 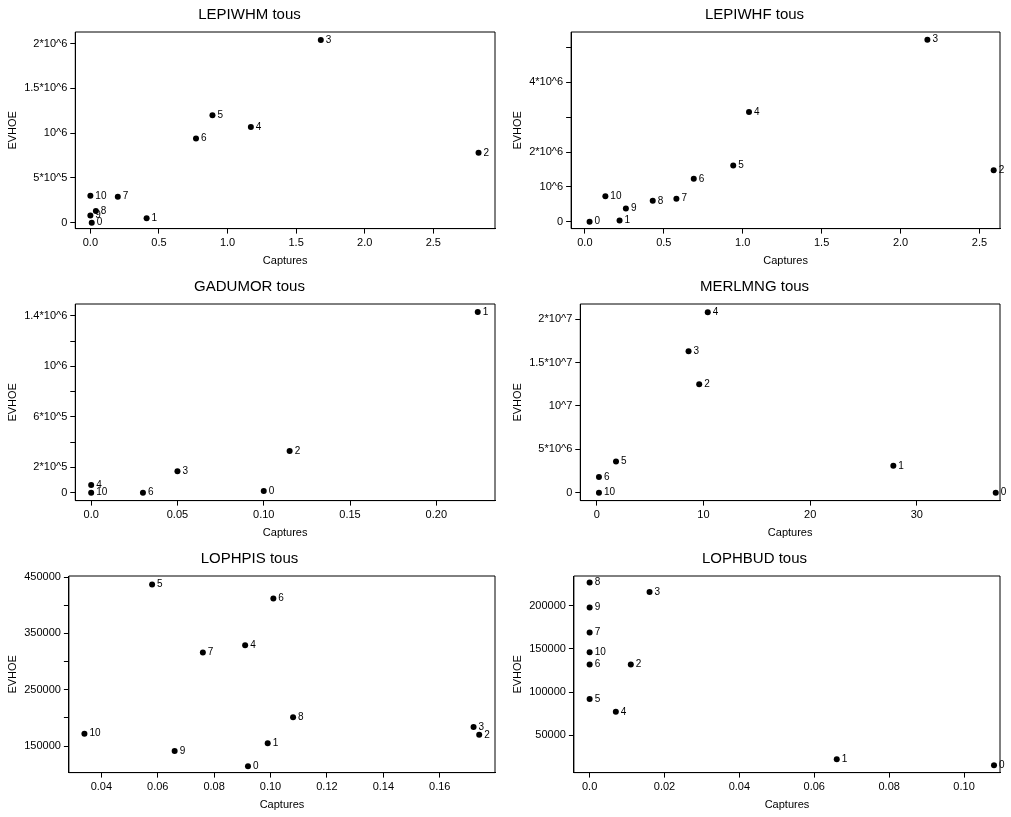 What do you see at coordinates (177, 514) in the screenshot?
I see `x-tick-label: 0.05` at bounding box center [177, 514].